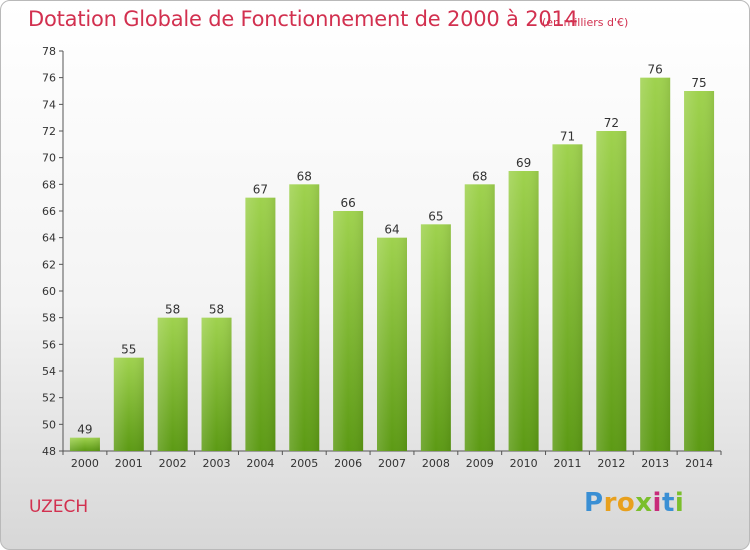  I want to click on bar-value-label: 67, so click(260, 190).